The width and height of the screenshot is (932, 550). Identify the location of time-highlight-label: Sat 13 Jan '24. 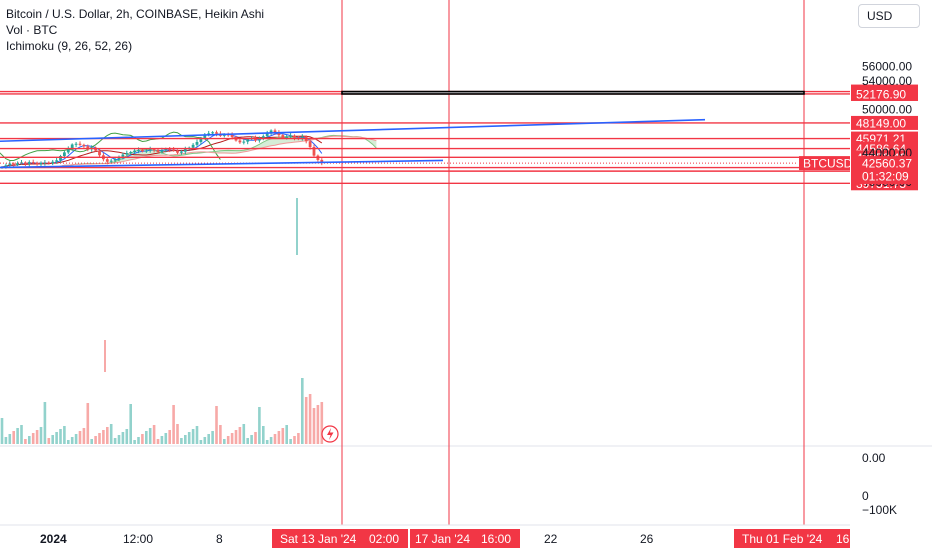
(318, 539).